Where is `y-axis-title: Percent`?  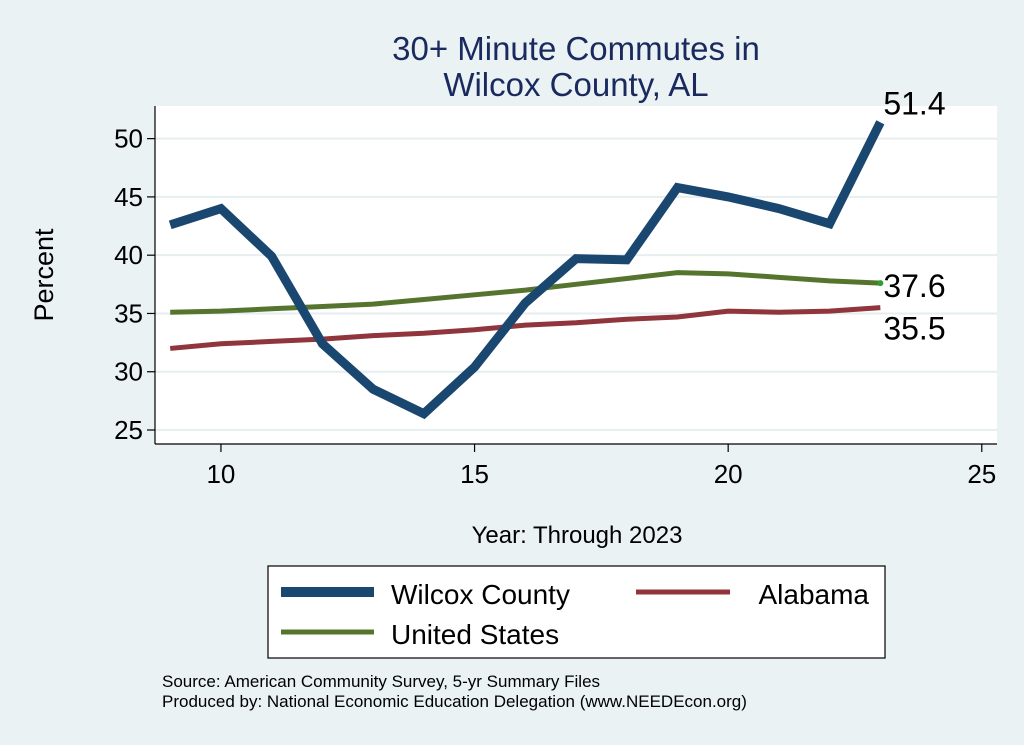 y-axis-title: Percent is located at coordinates (44, 275).